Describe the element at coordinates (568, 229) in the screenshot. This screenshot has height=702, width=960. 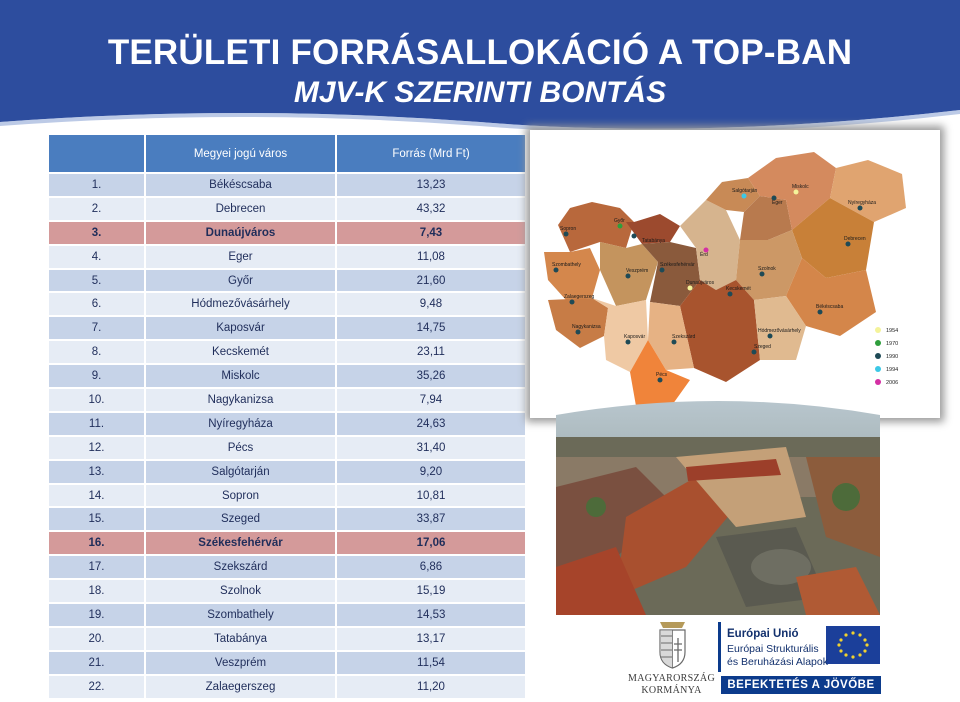
I see `map-label-sopron: Sopron` at that location.